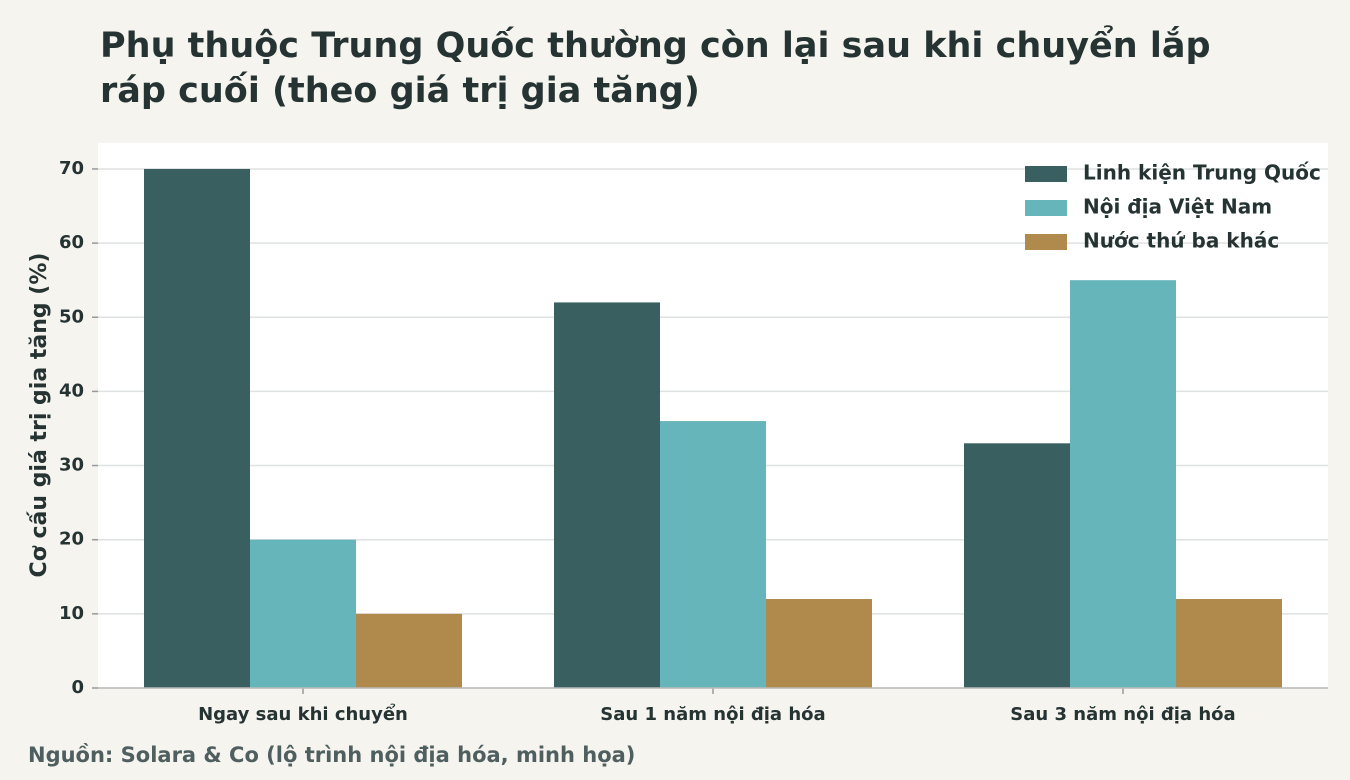  Describe the element at coordinates (712, 714) in the screenshot. I see `x-tick-label: Sau 1 năm nội địa hóa` at that location.